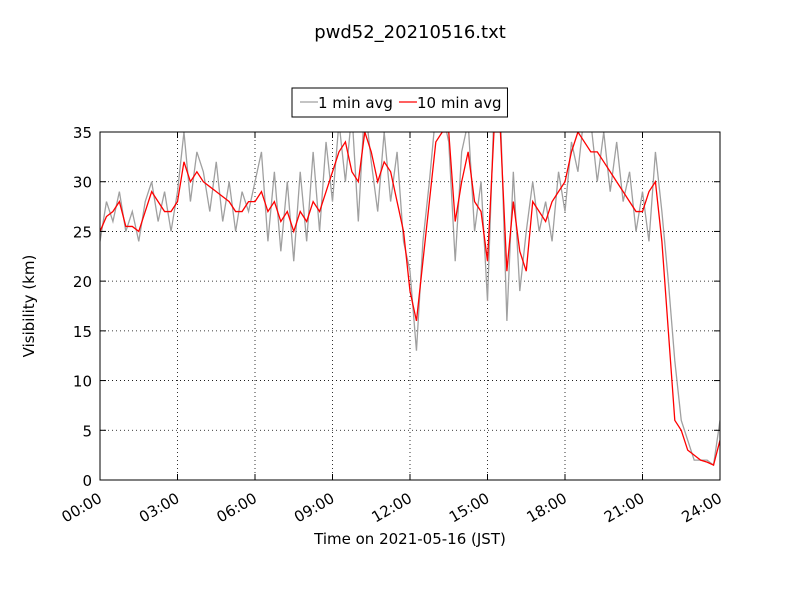 Image resolution: width=800 pixels, height=600 pixels. What do you see at coordinates (459, 103) in the screenshot?
I see `legend-label: 10 min avg` at bounding box center [459, 103].